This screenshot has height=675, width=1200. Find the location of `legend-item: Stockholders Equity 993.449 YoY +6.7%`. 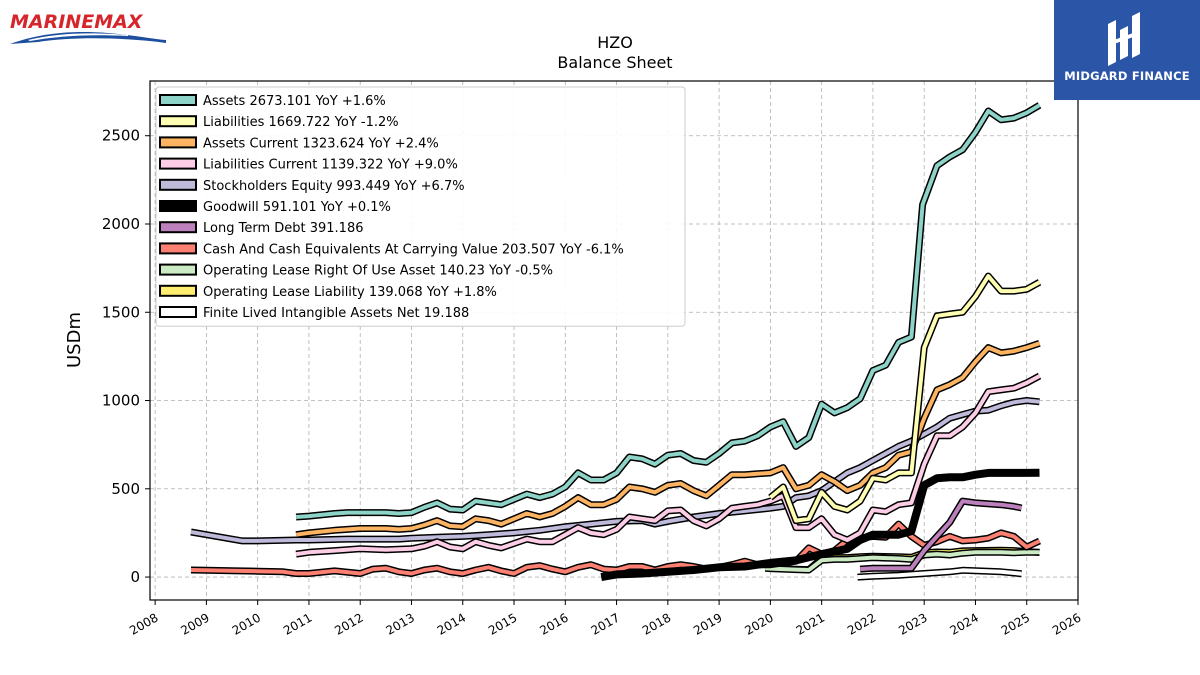

legend-item: Stockholders Equity 993.449 YoY +6.7% is located at coordinates (312, 186).